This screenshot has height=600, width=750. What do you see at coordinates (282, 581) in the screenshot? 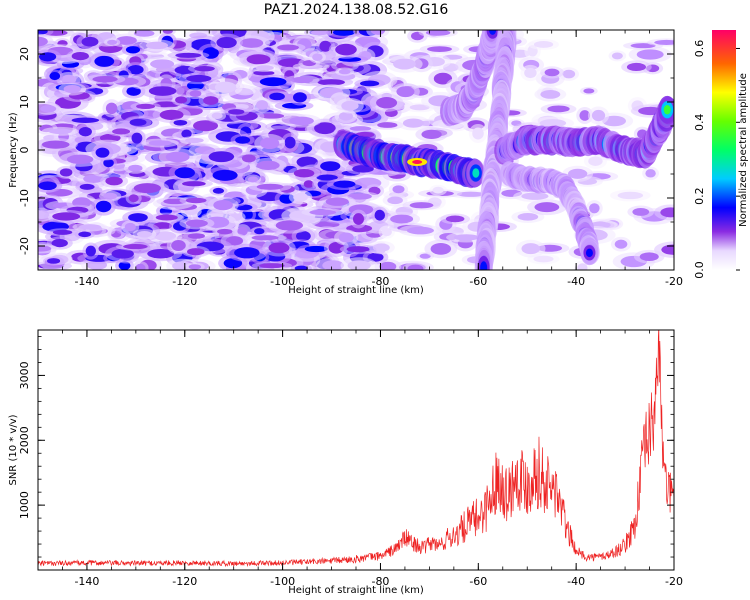
I see `x-tick-label: -100` at bounding box center [282, 581].